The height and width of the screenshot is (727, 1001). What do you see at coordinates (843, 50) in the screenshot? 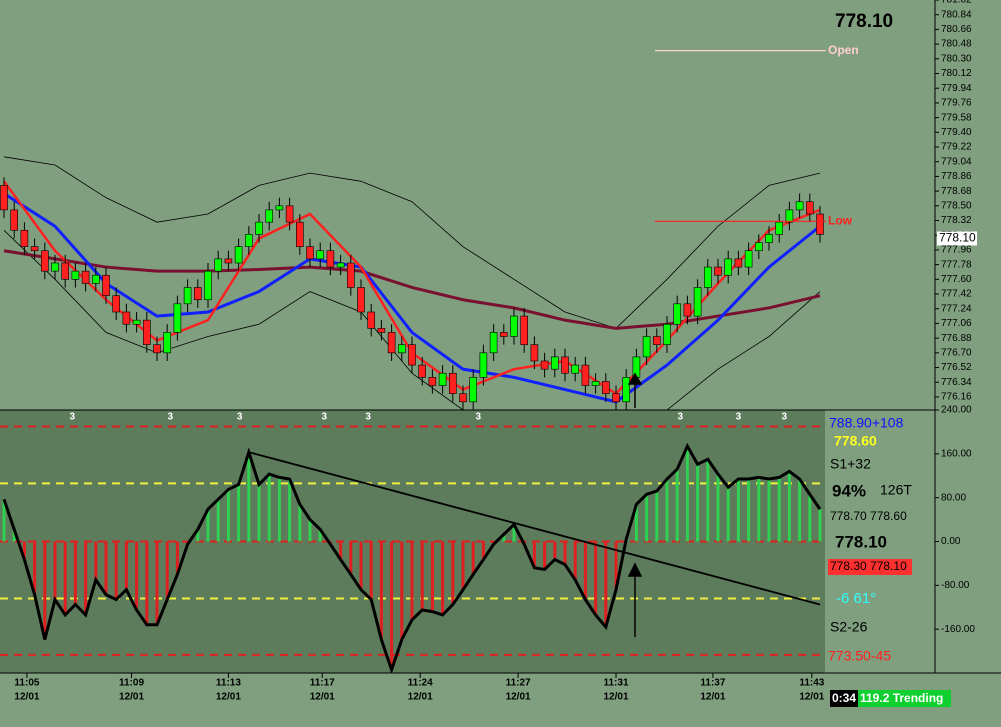
I see `level-label: Open` at bounding box center [843, 50].